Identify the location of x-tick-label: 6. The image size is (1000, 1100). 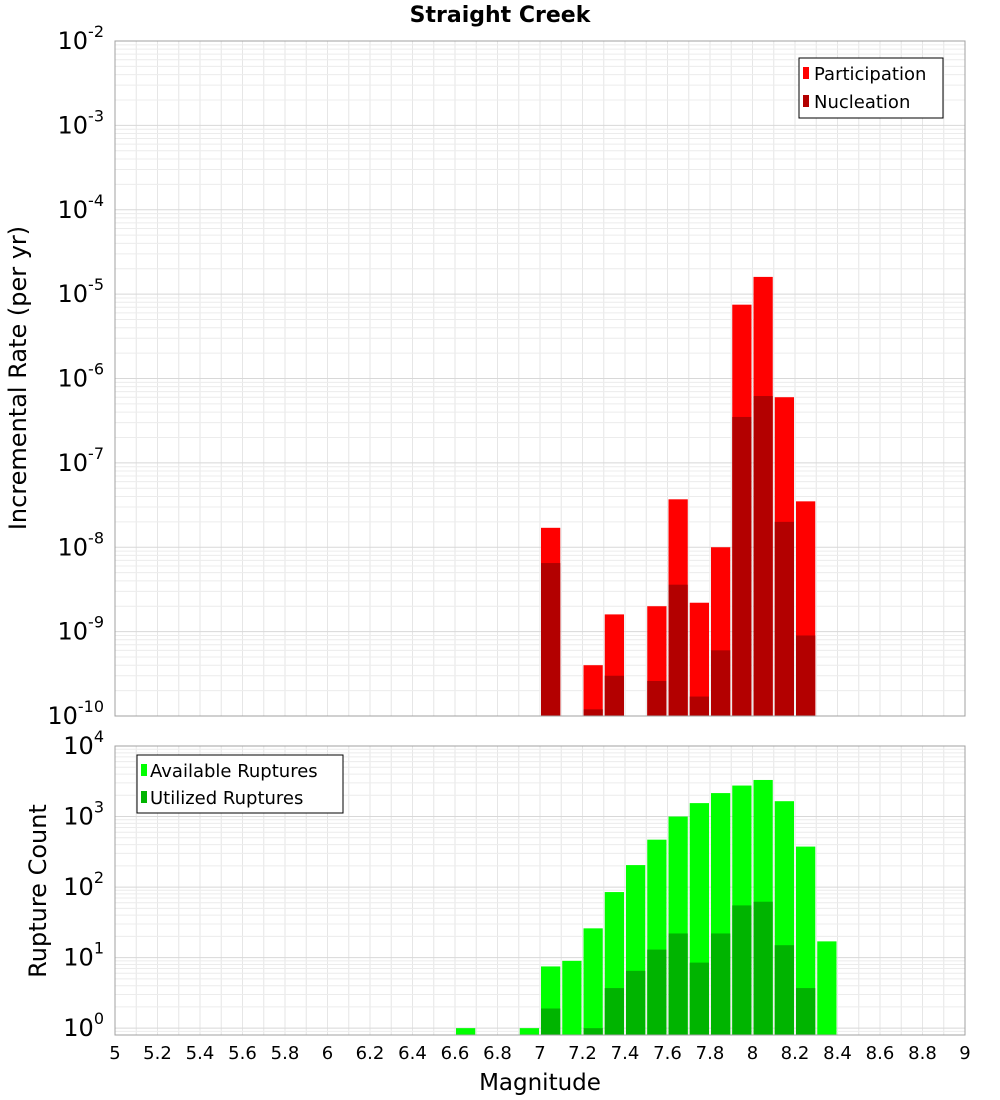
(327, 1053).